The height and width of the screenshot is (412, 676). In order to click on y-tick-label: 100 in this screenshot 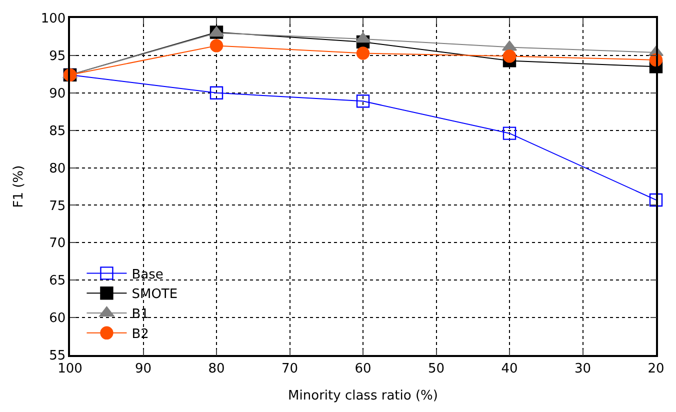, I will do `click(53, 19)`.